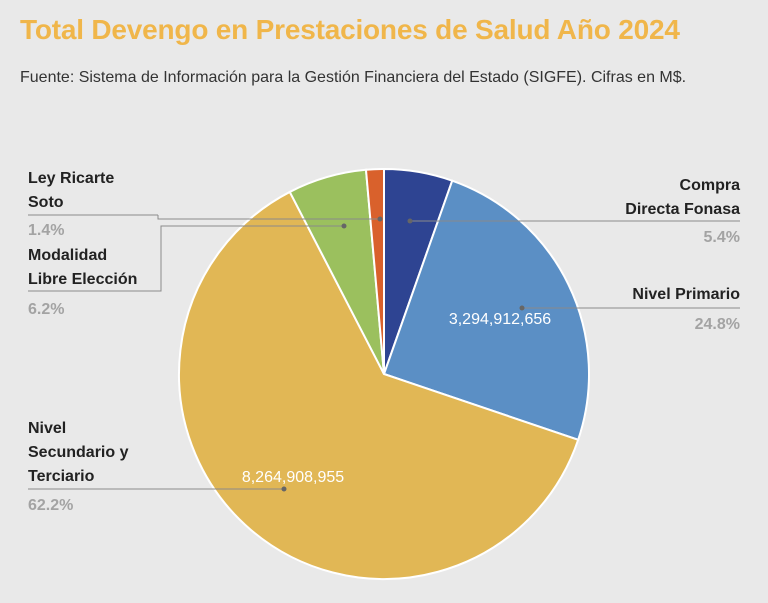 The height and width of the screenshot is (603, 768). I want to click on slice-percent-primario: 24.8%, so click(717, 324).